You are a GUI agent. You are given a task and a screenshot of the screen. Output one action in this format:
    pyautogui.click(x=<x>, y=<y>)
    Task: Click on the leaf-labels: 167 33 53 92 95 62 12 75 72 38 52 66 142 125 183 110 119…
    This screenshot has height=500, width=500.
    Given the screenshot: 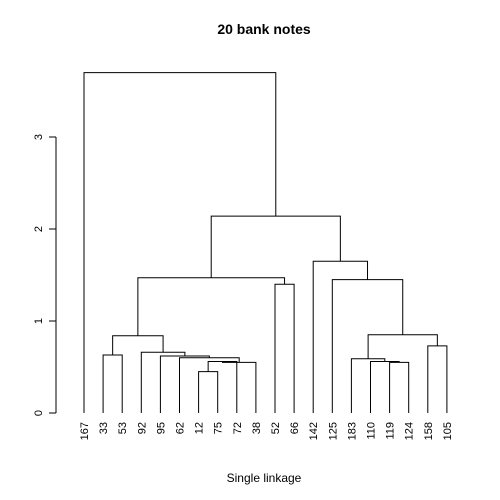 What is the action you would take?
    pyautogui.click(x=266, y=431)
    